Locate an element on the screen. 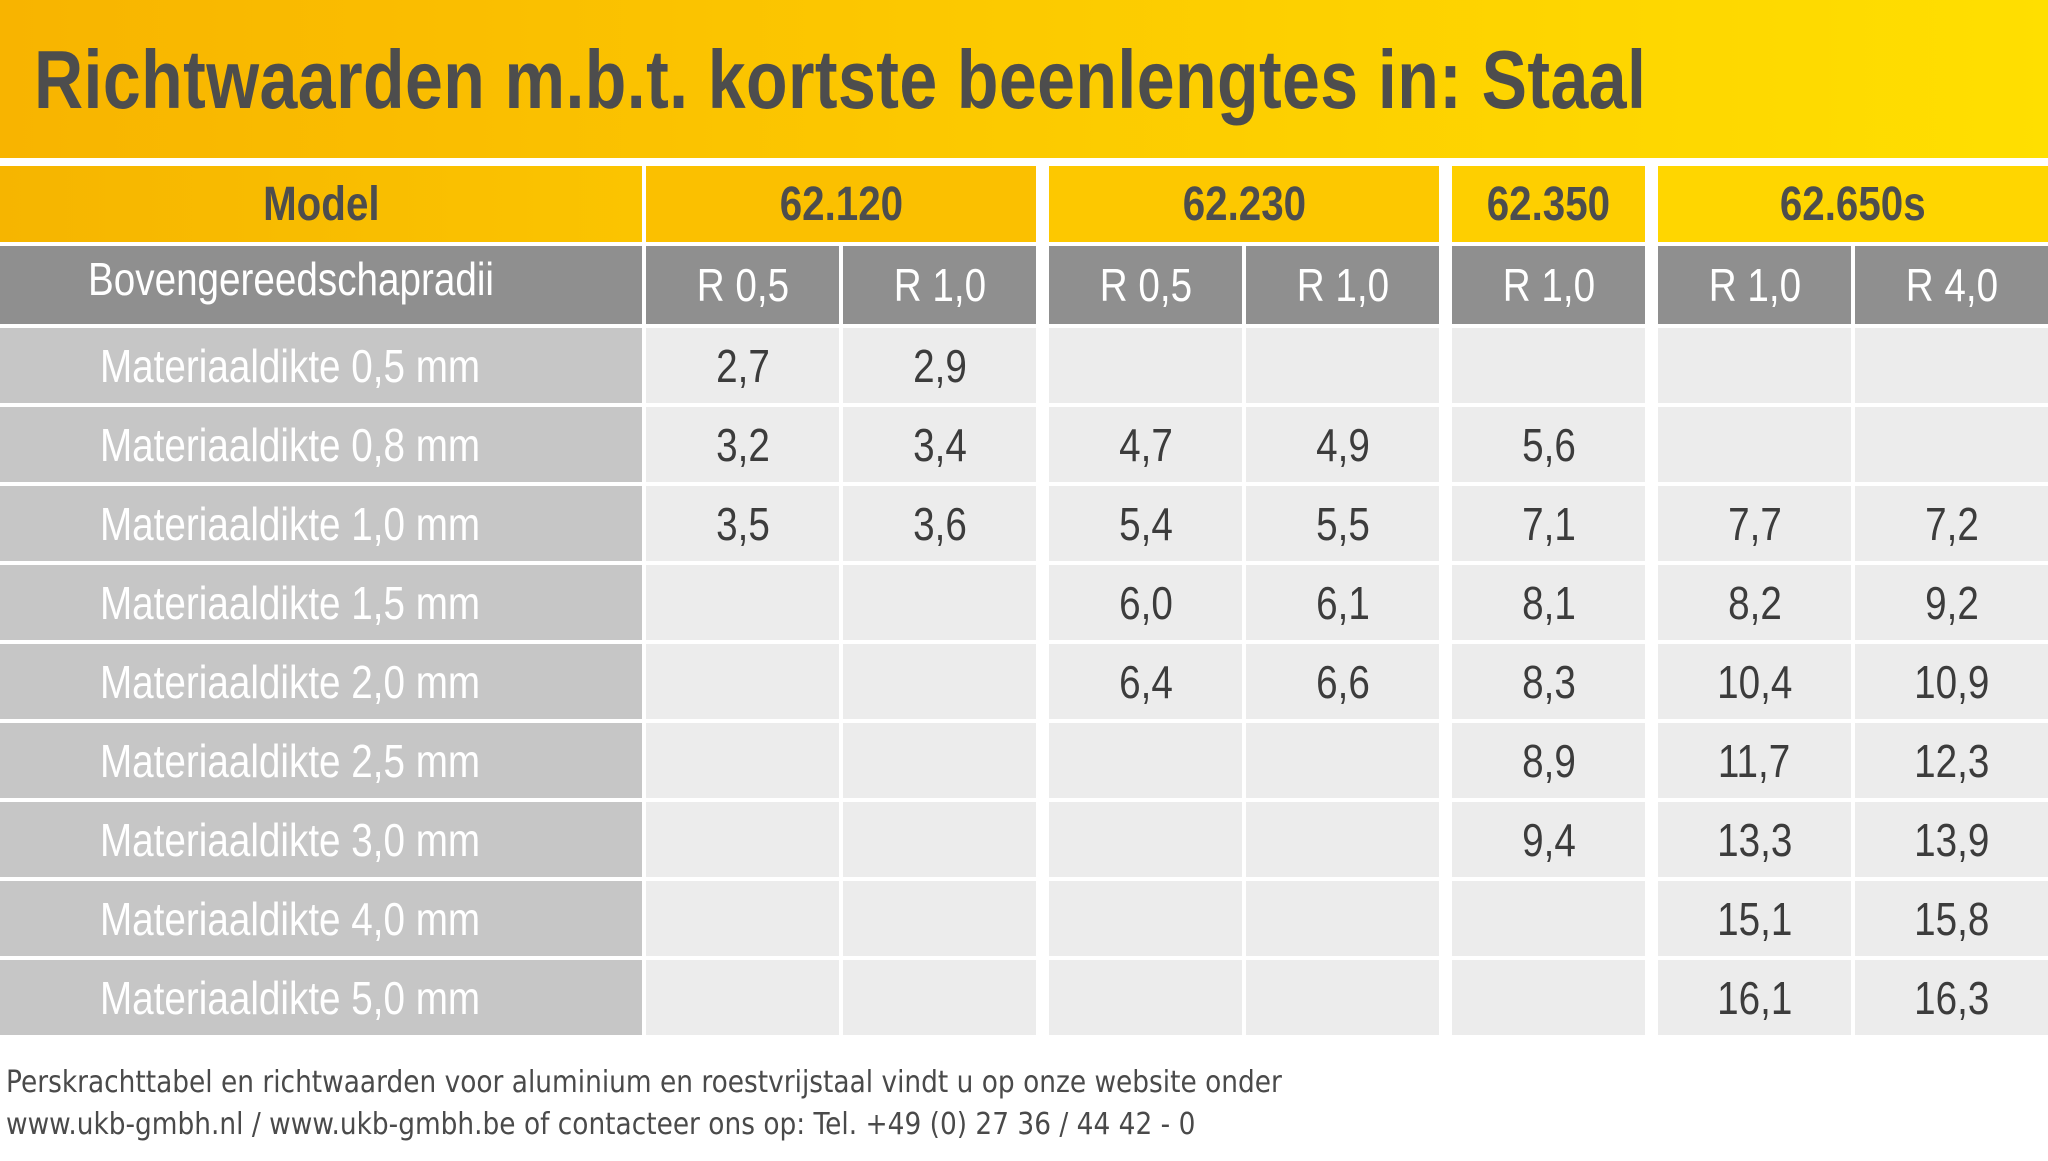  model-header-62-650s: 62.650s is located at coordinates (1853, 204).